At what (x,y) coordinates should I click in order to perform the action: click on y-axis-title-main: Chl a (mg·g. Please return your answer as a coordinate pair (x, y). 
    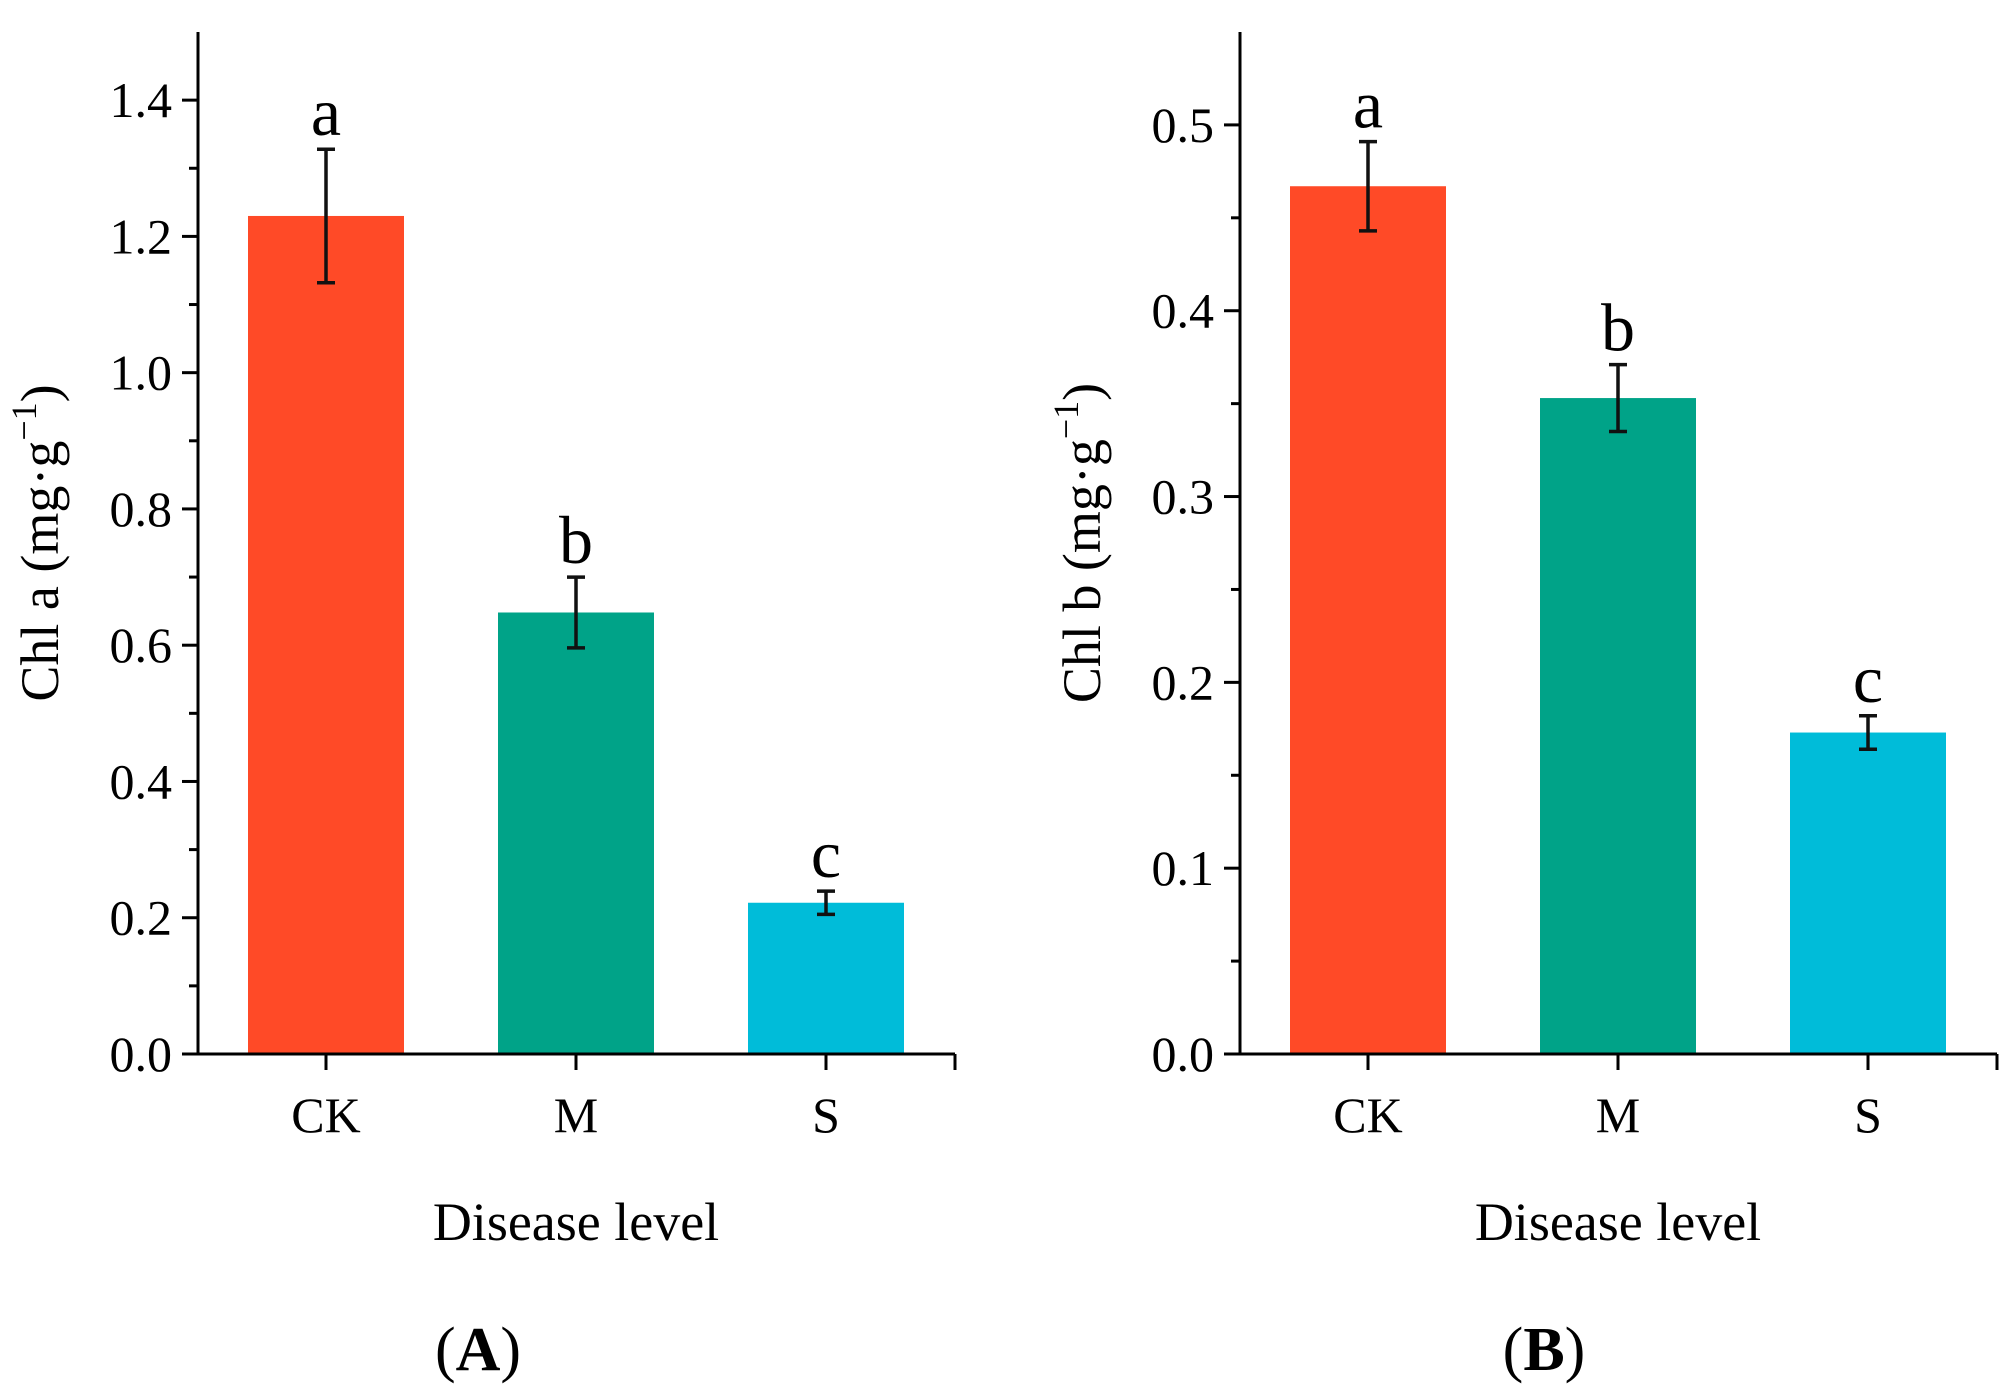
    Looking at the image, I should click on (40, 571).